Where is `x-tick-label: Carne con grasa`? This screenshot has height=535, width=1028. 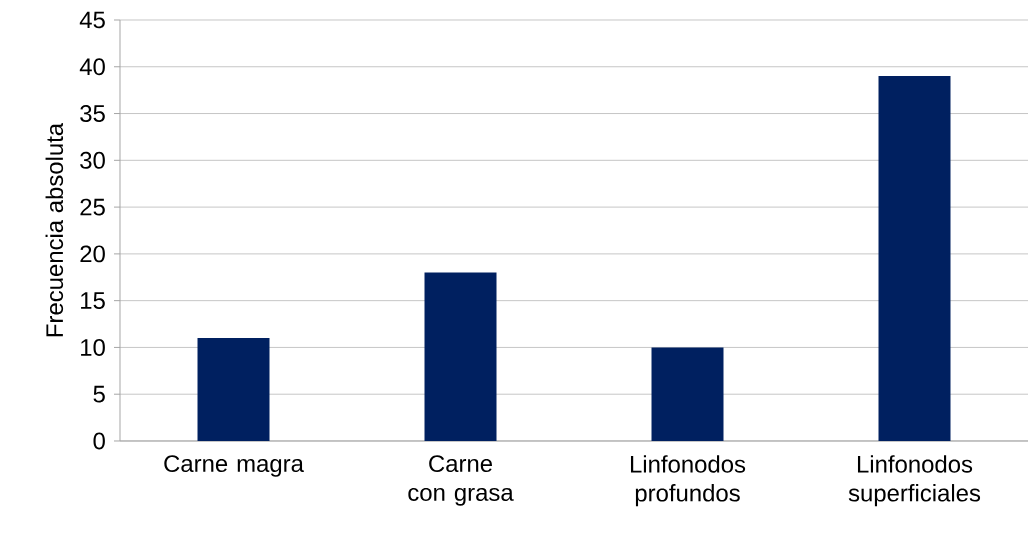
x-tick-label: Carne con grasa is located at coordinates (461, 480).